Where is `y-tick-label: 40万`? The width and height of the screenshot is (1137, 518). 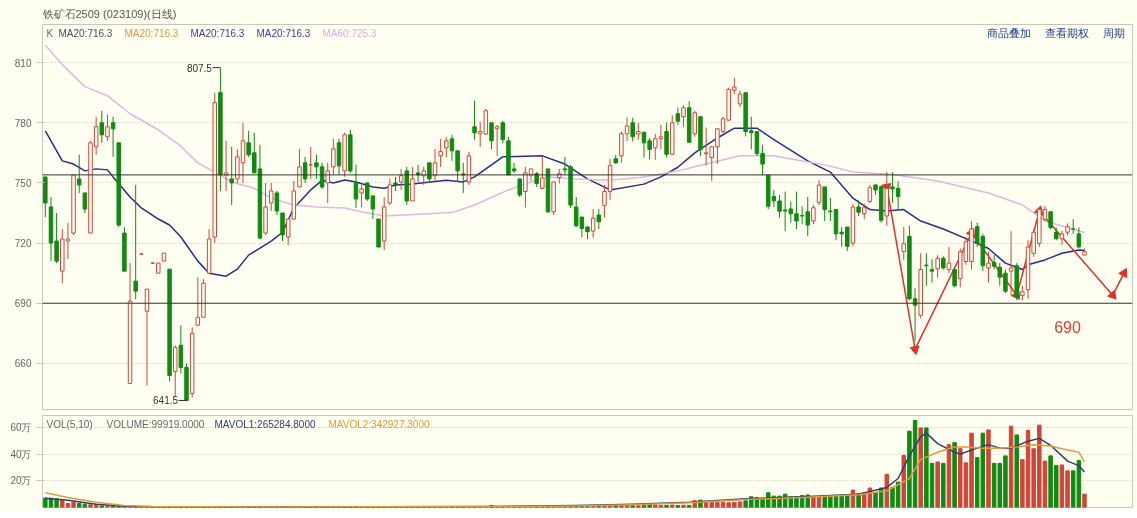
y-tick-label: 40万 is located at coordinates (21, 454).